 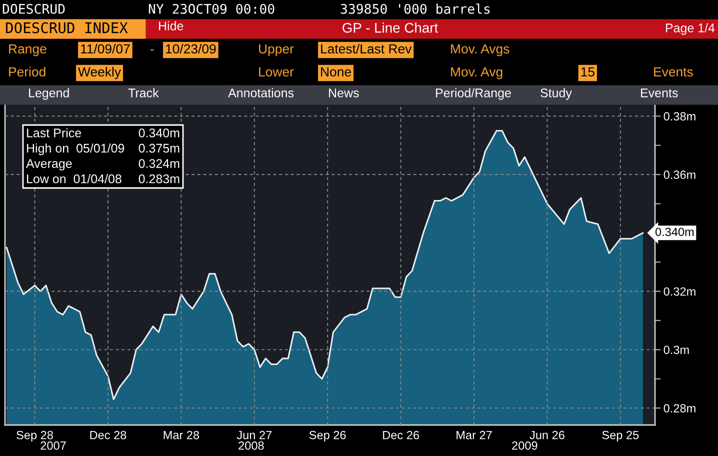 What do you see at coordinates (390, 27) in the screenshot?
I see `chart-subtitle: GP - Line Chart` at bounding box center [390, 27].